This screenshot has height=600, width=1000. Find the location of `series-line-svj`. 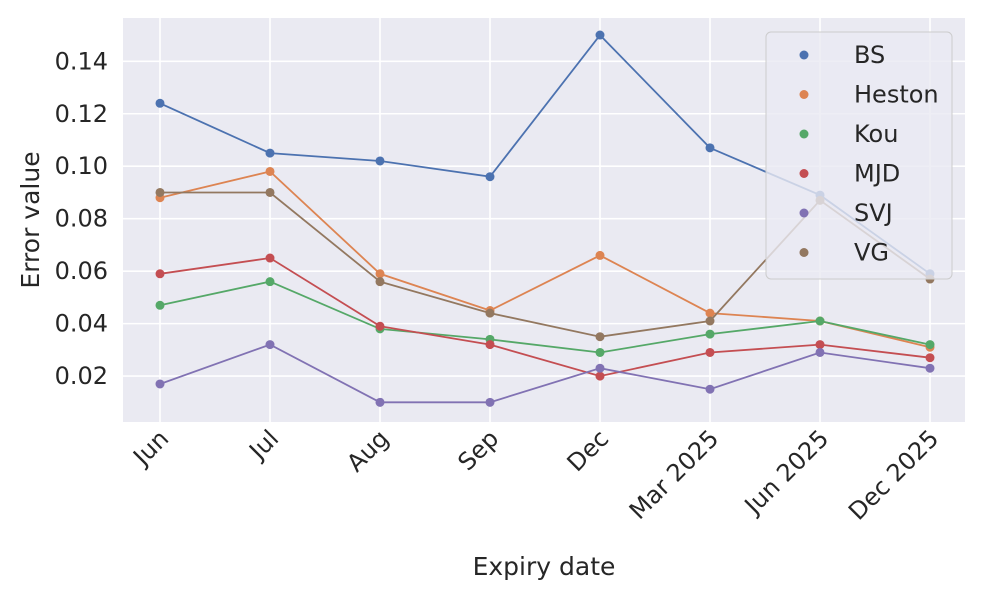

series-line-svj is located at coordinates (545, 373).